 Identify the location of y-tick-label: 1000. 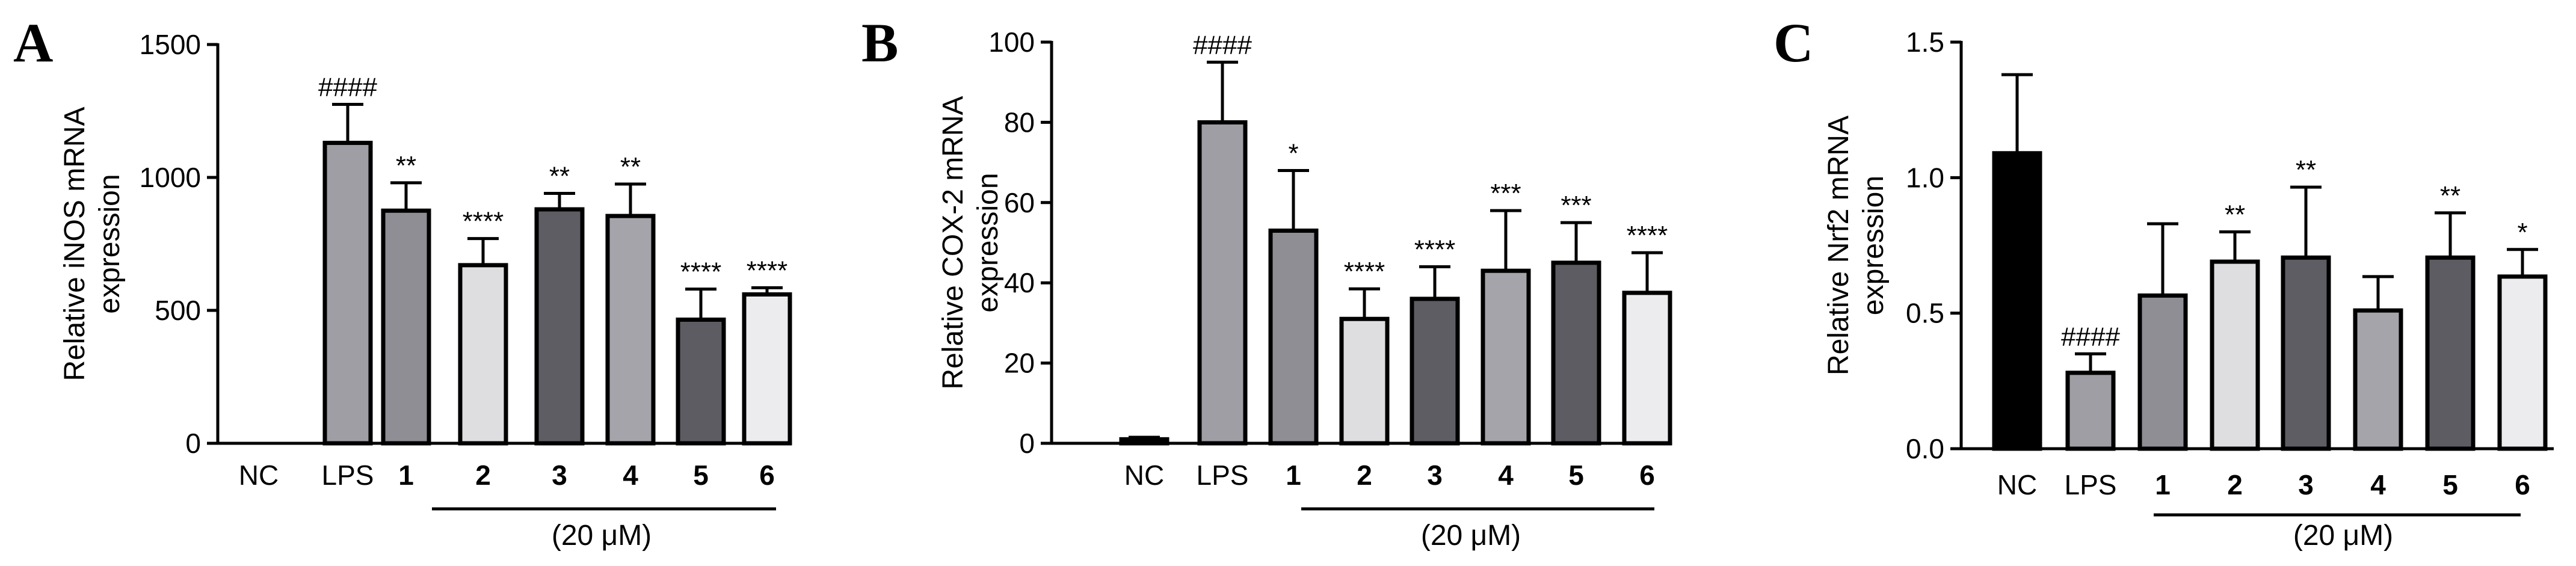
(170, 177).